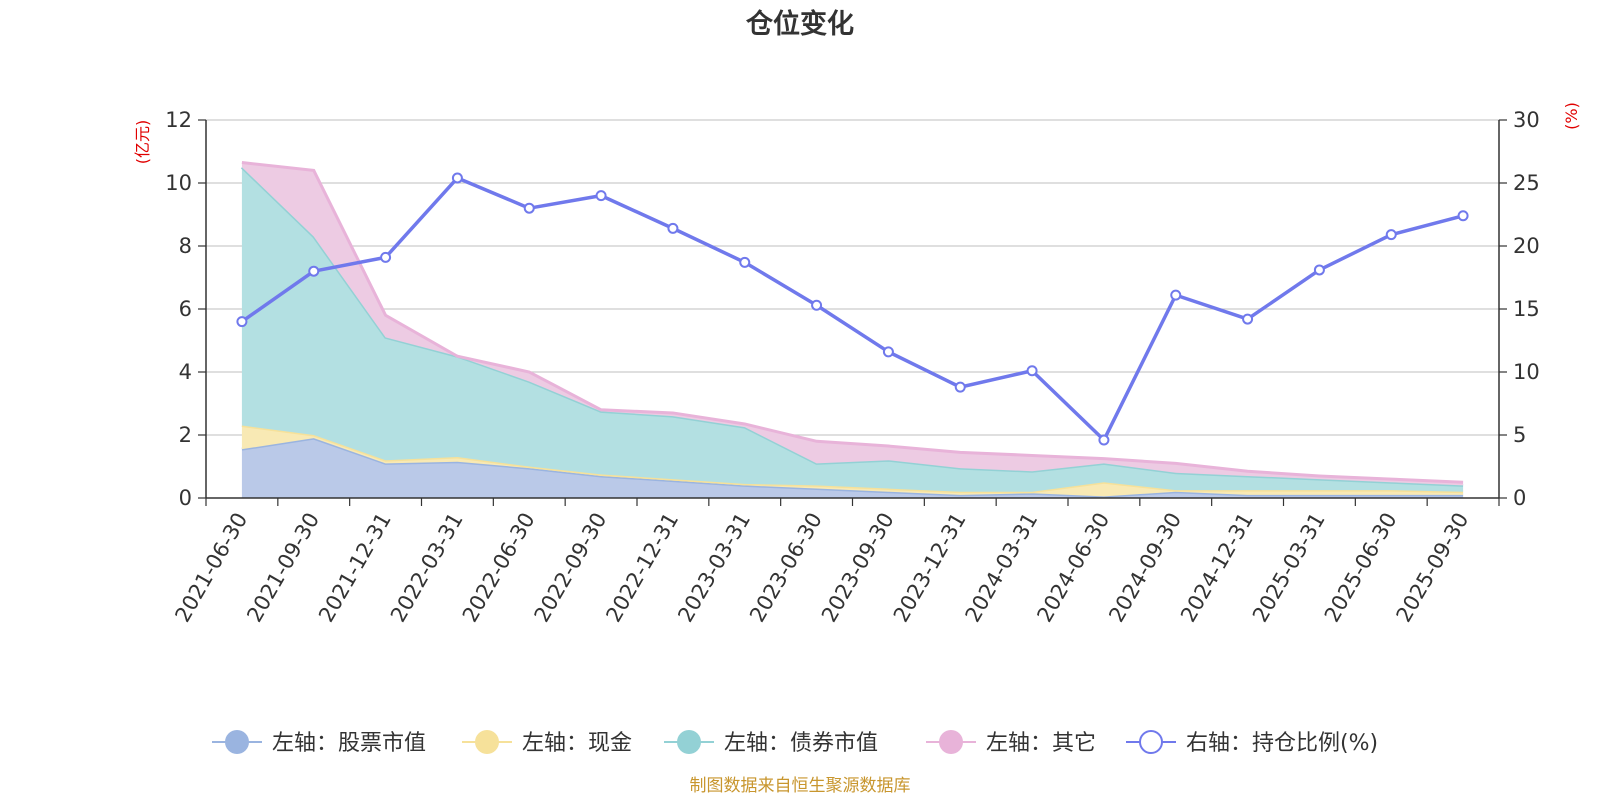  What do you see at coordinates (1289, 568) in the screenshot?
I see `x-axis-tick-label: 2025-03-31` at bounding box center [1289, 568].